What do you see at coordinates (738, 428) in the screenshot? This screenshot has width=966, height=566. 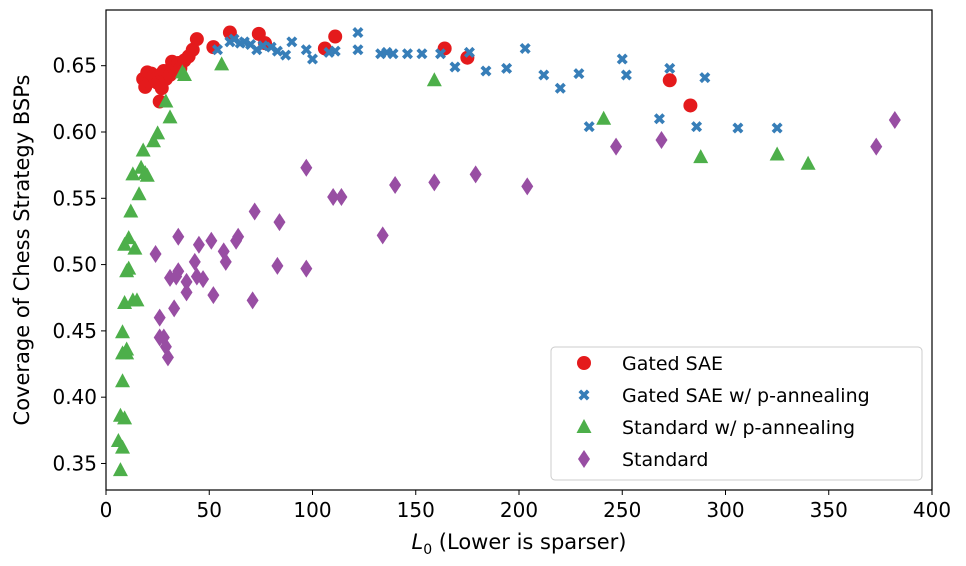 I see `legend-entry-standard-p-annealing: Standard w/ p-annealing` at bounding box center [738, 428].